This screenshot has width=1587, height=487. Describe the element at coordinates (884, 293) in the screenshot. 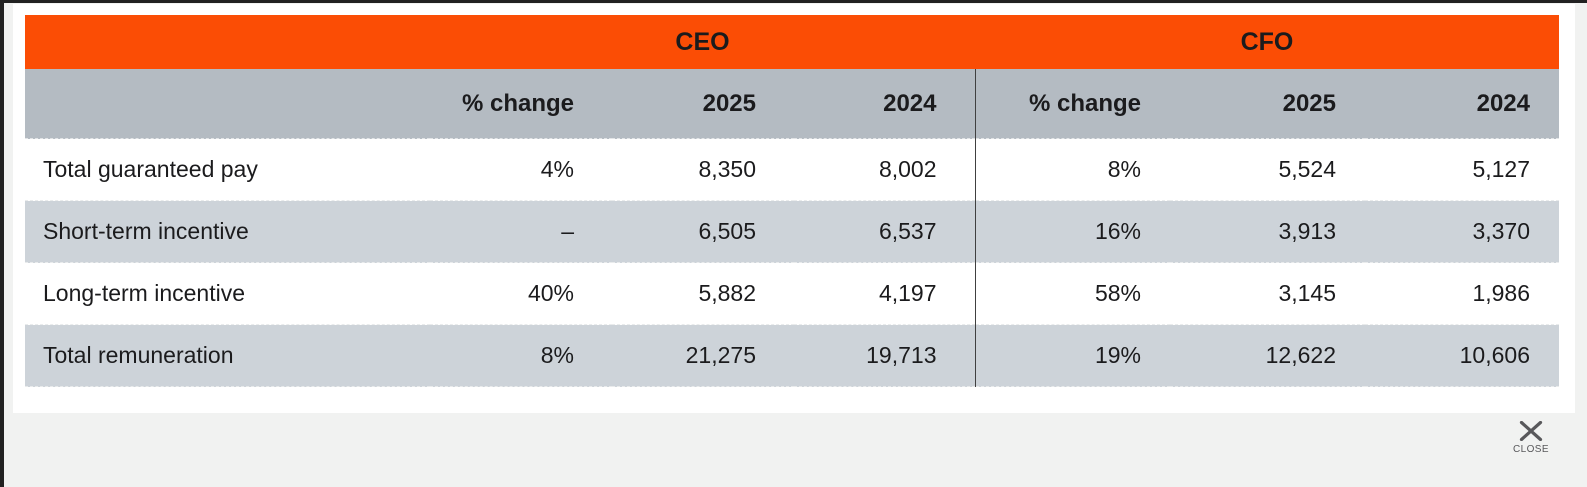

I see `cell-value: 4,197` at that location.